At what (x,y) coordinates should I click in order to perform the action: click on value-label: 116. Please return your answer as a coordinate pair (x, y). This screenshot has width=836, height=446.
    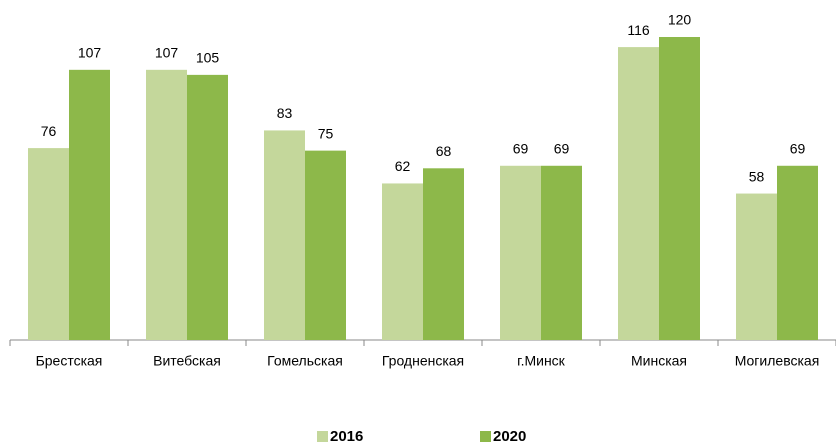
    Looking at the image, I should click on (638, 30).